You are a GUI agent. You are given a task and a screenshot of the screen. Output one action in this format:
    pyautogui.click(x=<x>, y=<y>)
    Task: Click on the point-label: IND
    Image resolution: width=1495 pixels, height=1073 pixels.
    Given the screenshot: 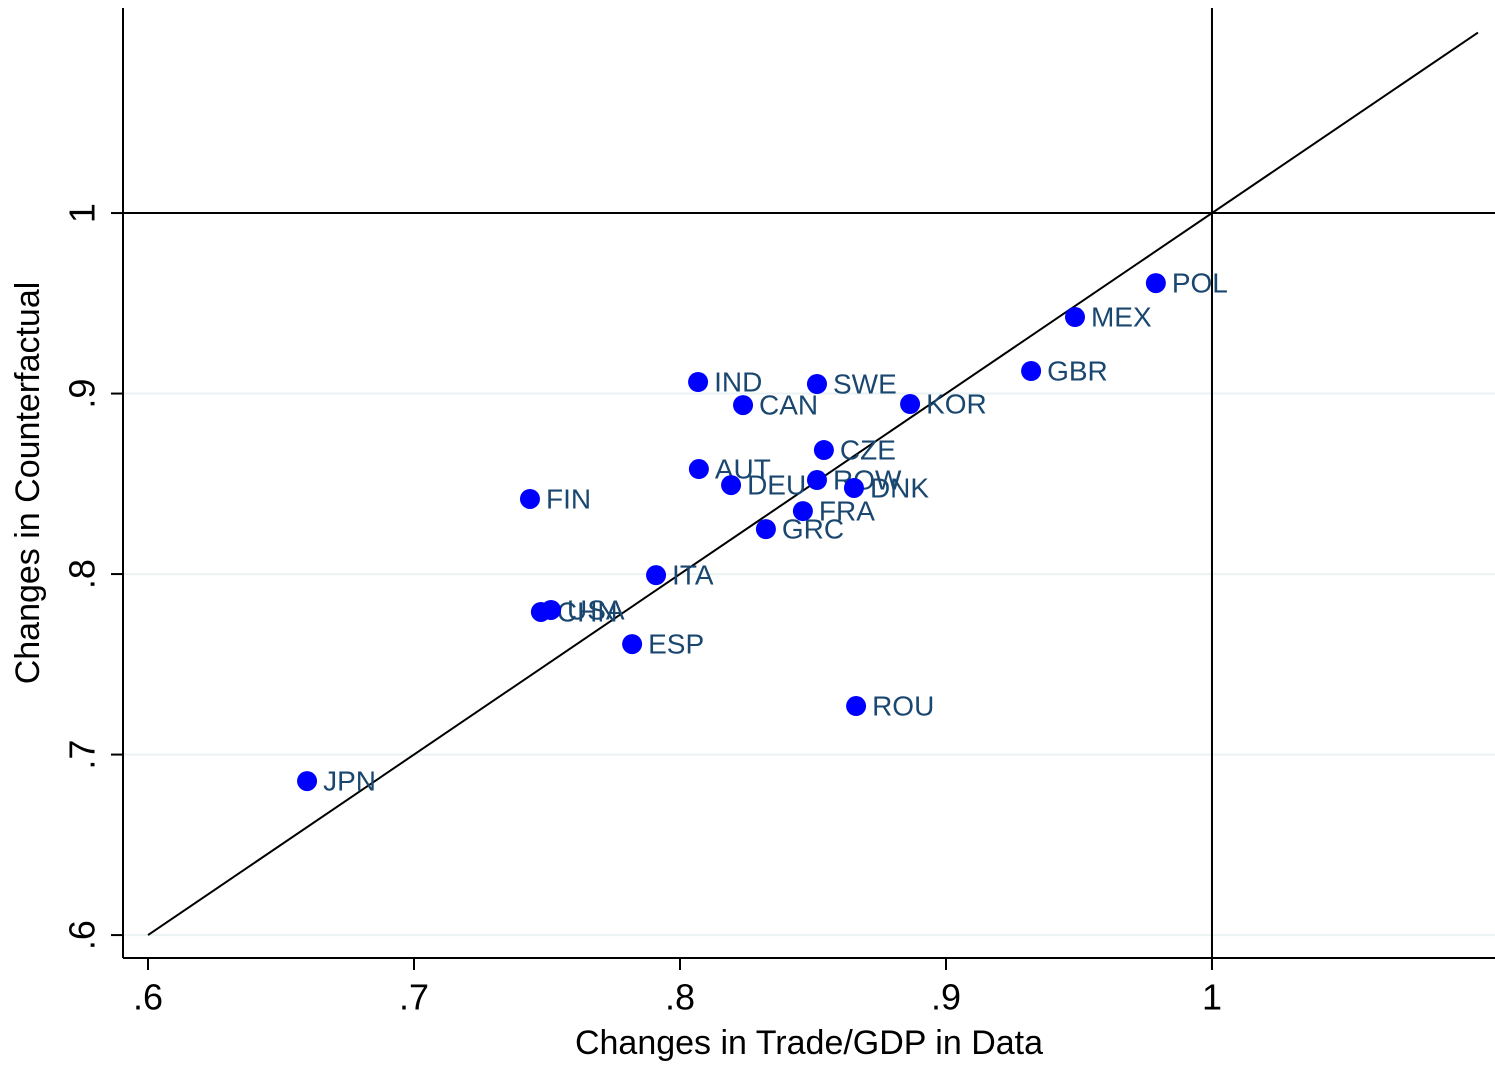 What is the action you would take?
    pyautogui.click(x=738, y=381)
    